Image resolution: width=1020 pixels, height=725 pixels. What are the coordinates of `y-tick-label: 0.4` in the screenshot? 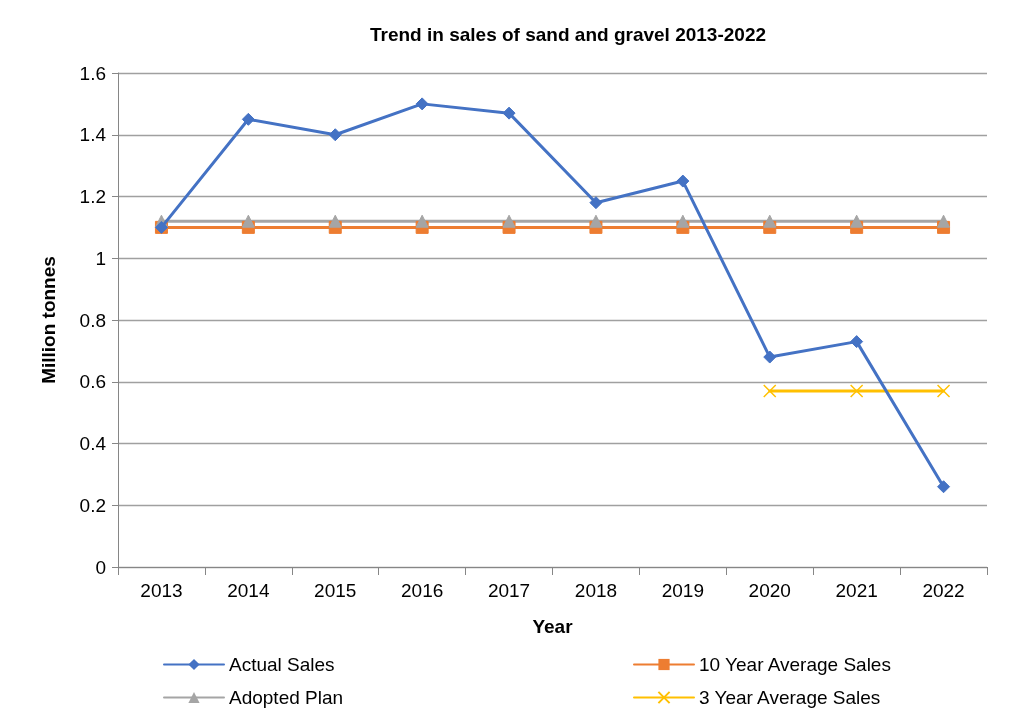 It's located at (93, 443).